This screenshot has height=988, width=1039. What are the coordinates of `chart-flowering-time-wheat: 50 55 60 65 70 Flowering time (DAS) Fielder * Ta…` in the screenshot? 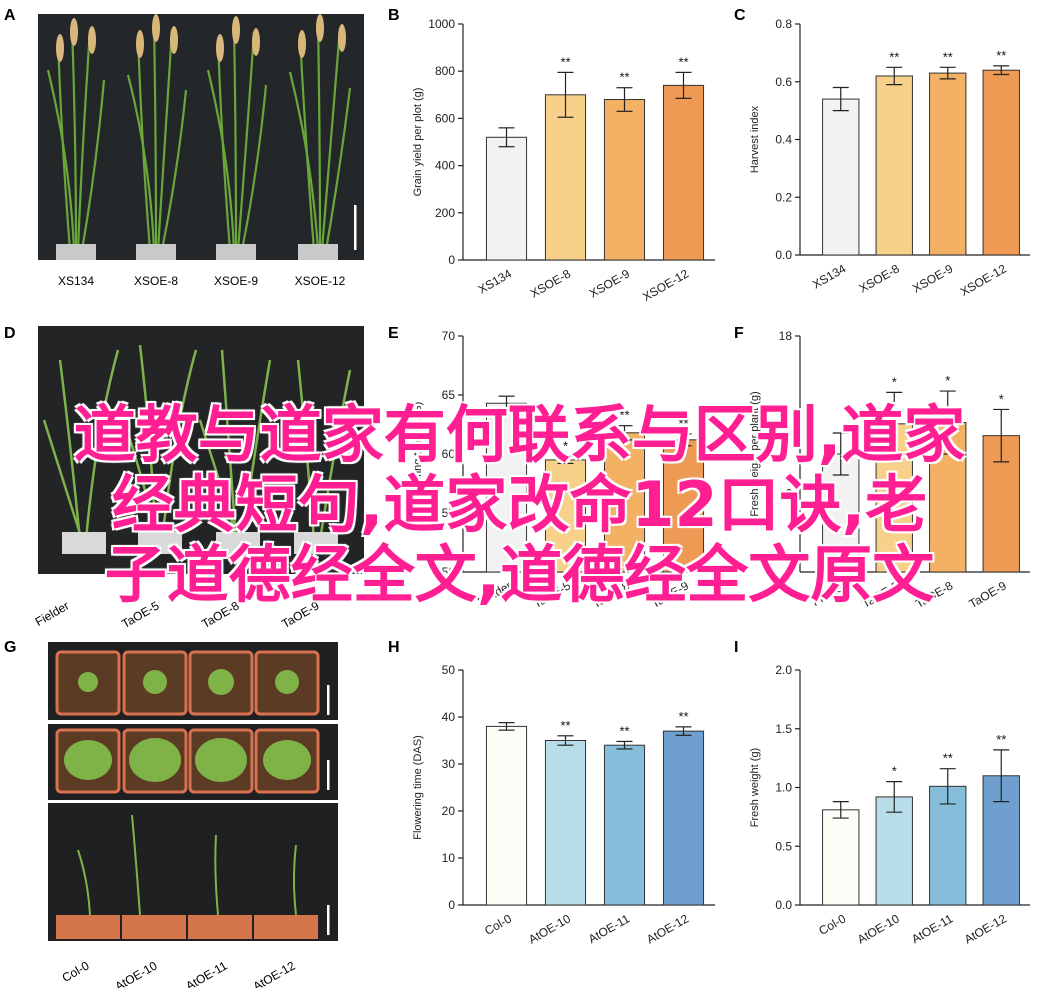 It's located at (563, 470).